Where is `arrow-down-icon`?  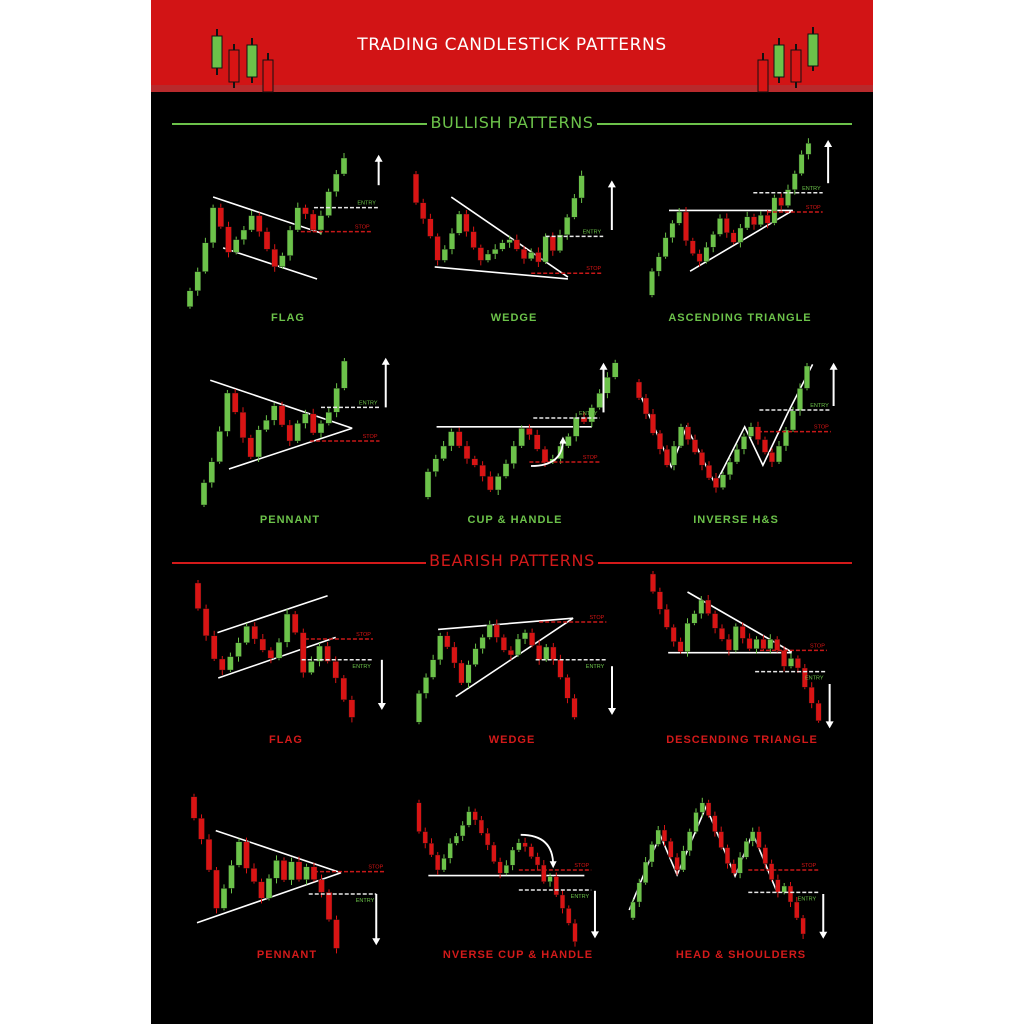
arrow-down-icon is located at coordinates (612, 690).